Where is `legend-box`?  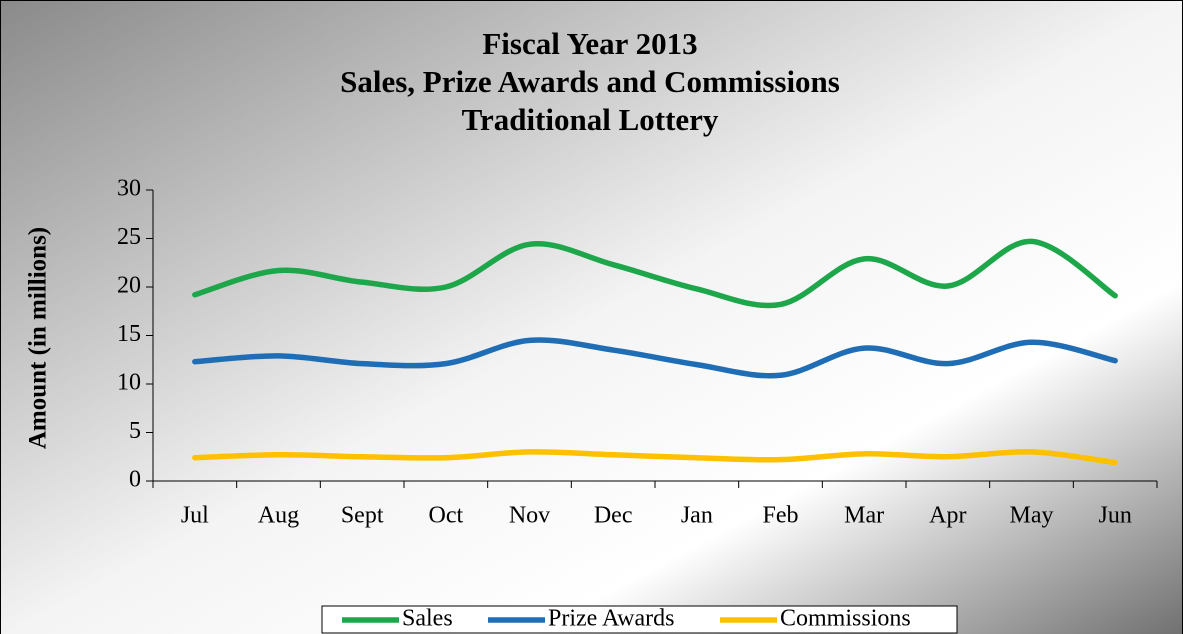
legend-box is located at coordinates (639, 619).